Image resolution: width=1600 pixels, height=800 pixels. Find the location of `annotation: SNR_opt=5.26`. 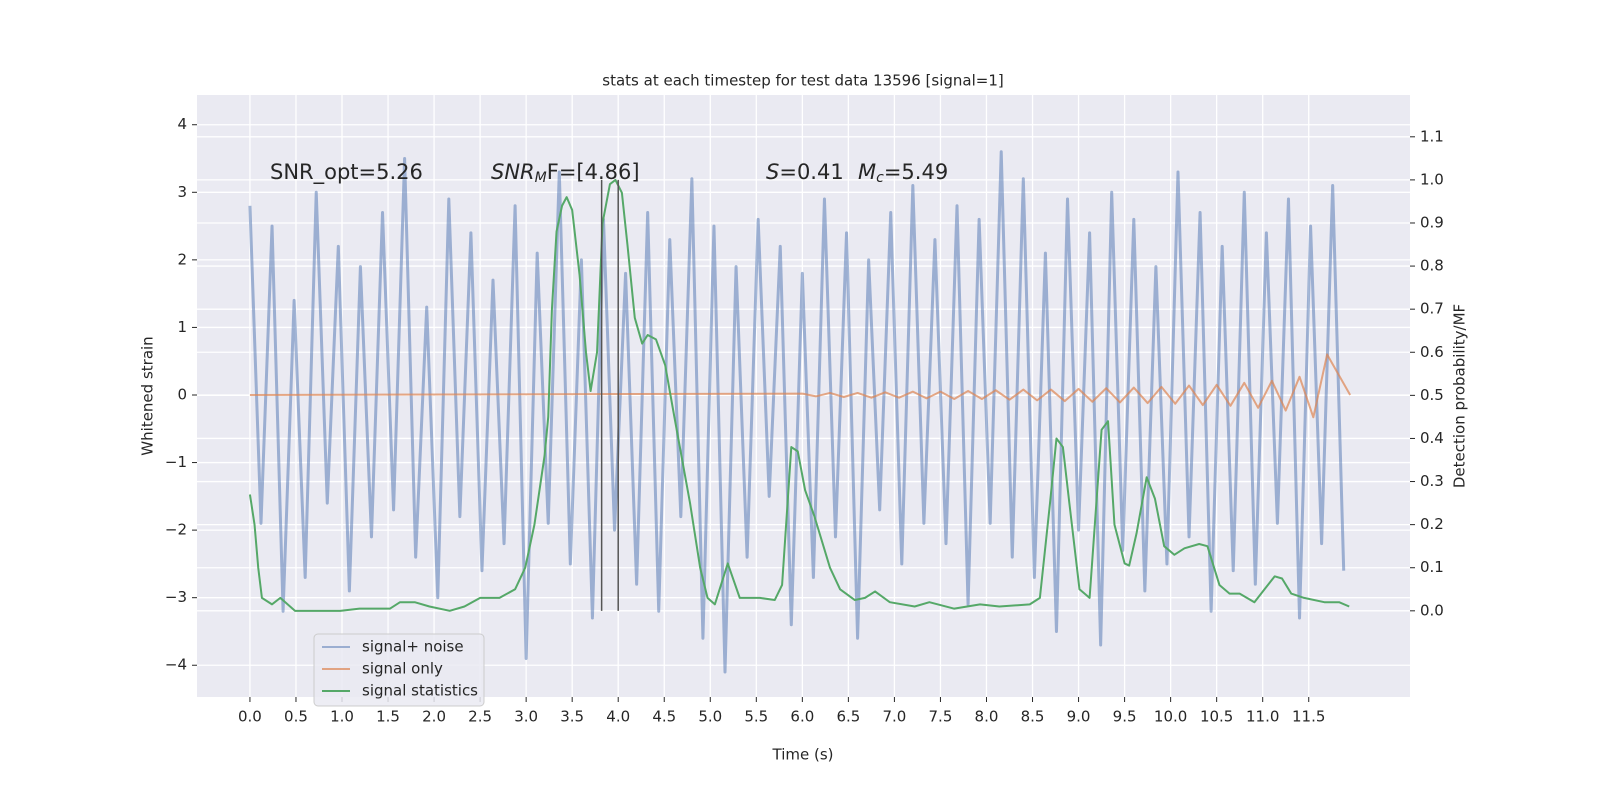

annotation: SNR_opt=5.26 is located at coordinates (346, 172).